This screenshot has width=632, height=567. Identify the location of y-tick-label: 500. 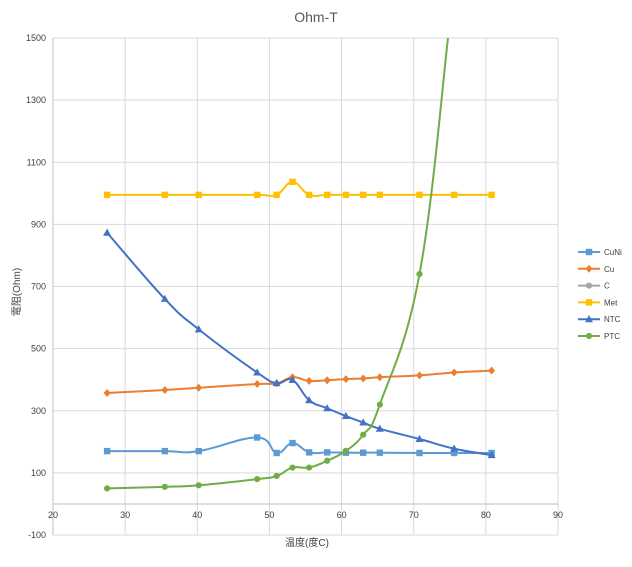
(38, 349).